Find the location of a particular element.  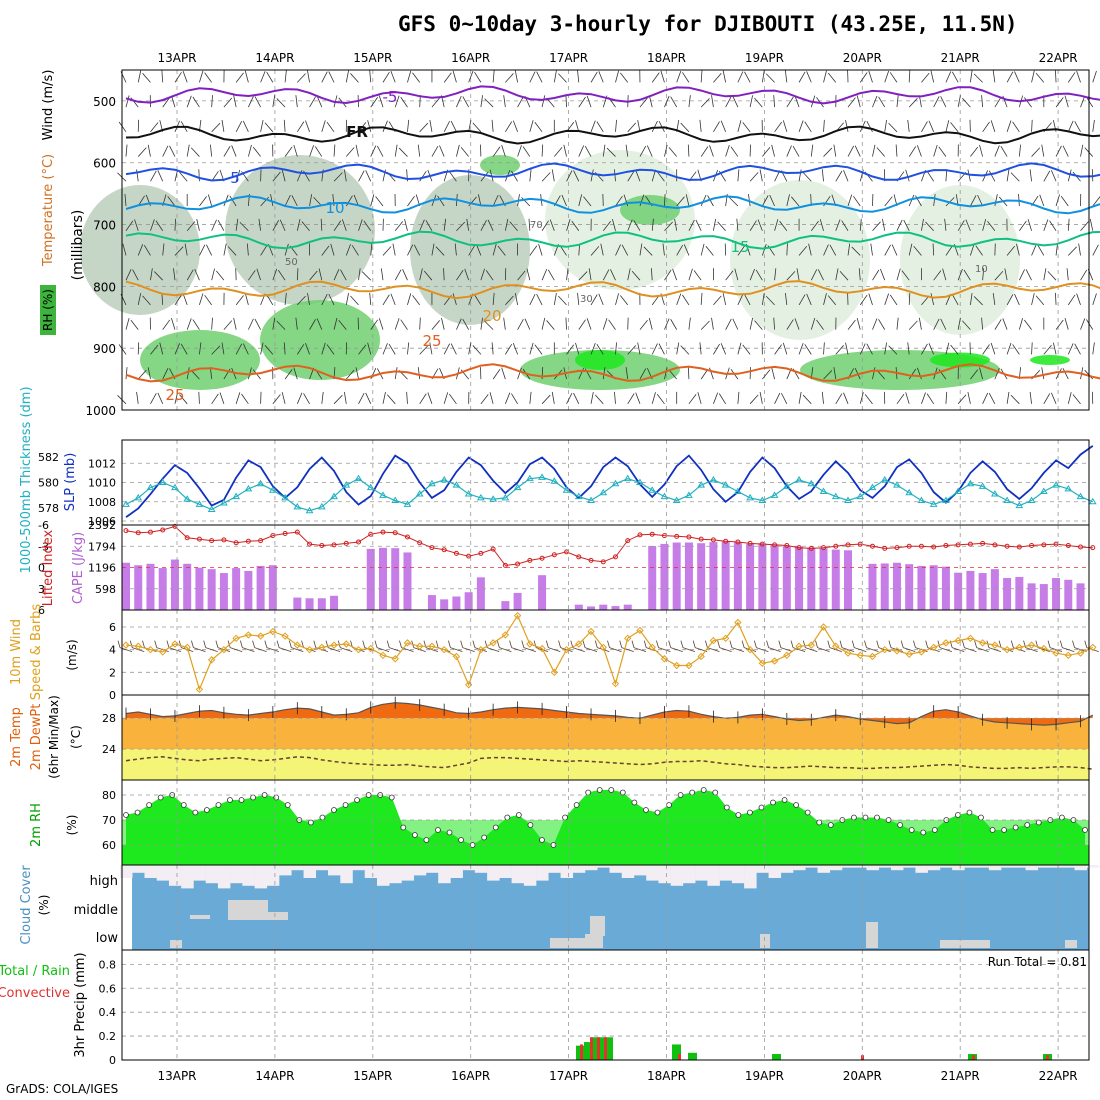

precip-convective-bar is located at coordinates (679, 1057).